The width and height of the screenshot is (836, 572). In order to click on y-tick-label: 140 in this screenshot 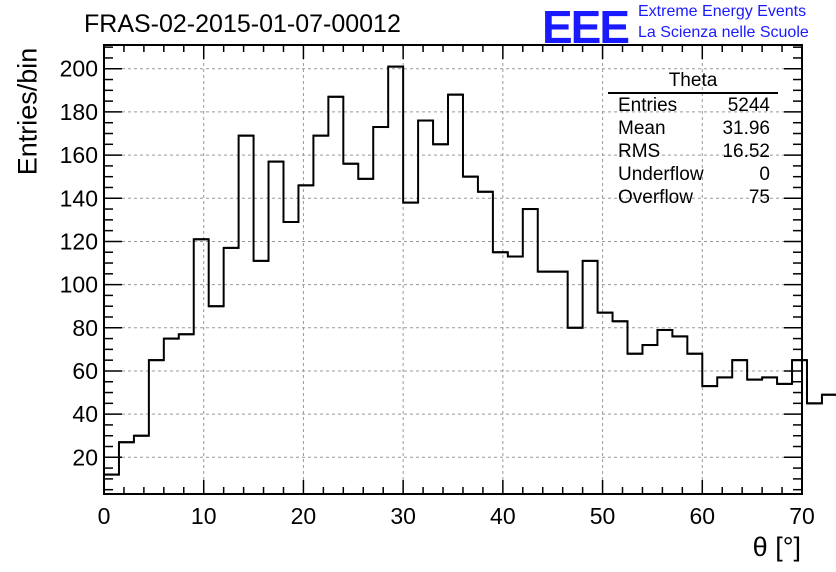, I will do `click(79, 198)`.